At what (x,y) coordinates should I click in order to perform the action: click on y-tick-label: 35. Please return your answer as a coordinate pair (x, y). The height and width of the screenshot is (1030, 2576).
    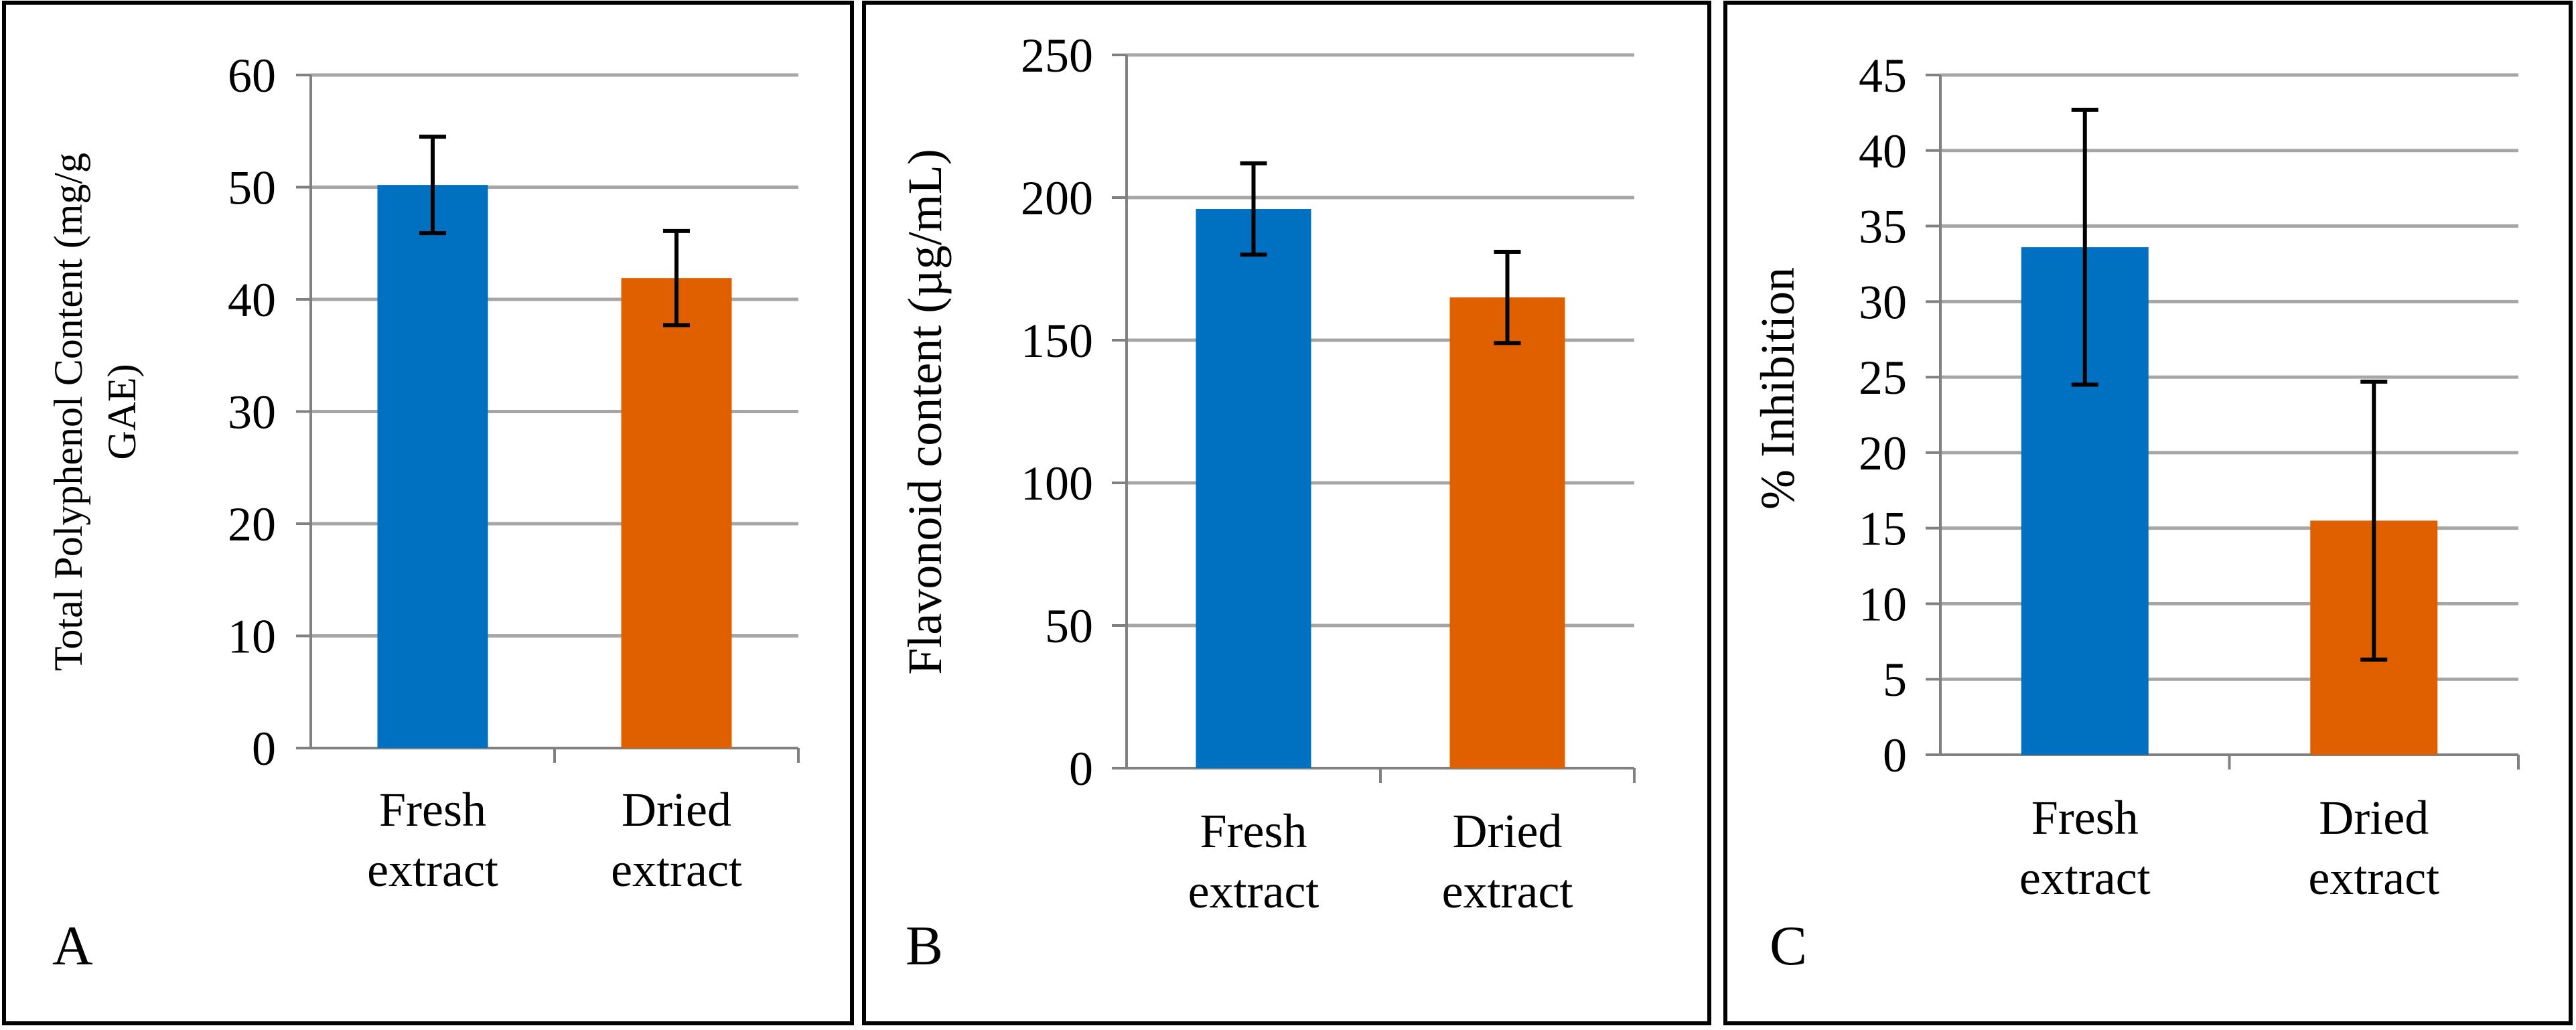
    Looking at the image, I should click on (1883, 227).